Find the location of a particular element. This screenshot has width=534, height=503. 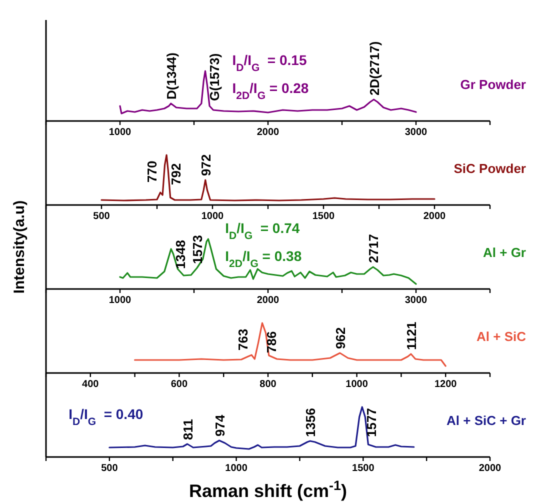

annotation: 1348 is located at coordinates (180, 254).